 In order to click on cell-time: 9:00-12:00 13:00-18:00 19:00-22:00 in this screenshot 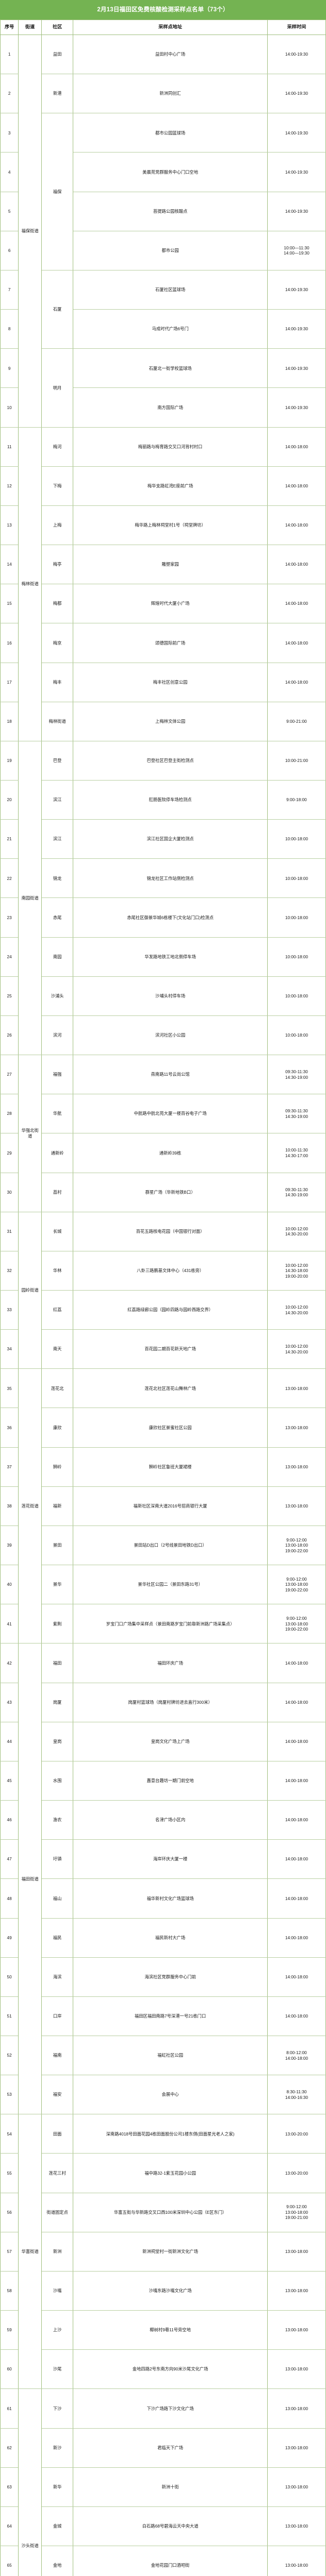, I will do `click(296, 1624)`.